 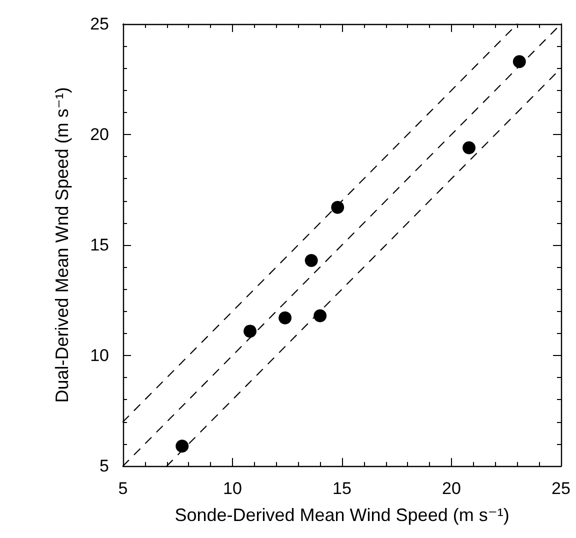 I want to click on x-tick-label: 20, so click(x=451, y=488).